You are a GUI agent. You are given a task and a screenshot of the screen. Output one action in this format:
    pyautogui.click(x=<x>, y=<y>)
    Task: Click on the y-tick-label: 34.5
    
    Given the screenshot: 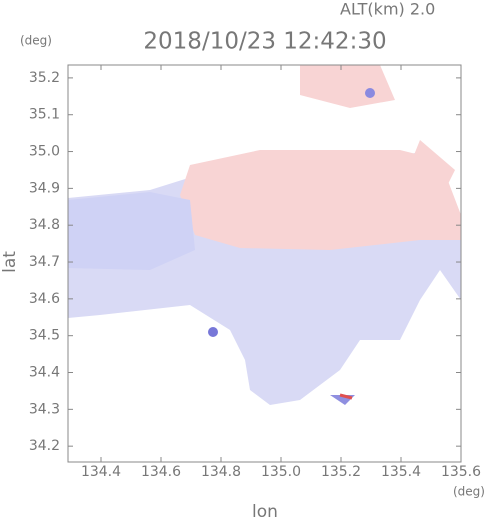 What is the action you would take?
    pyautogui.click(x=44, y=336)
    